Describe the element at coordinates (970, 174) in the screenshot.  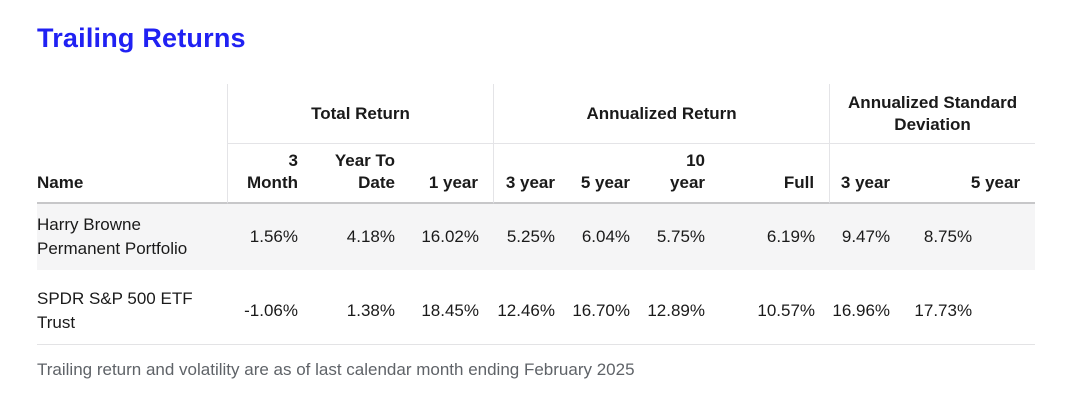
I see `col-header-stddev-5-year: 5 year` at that location.